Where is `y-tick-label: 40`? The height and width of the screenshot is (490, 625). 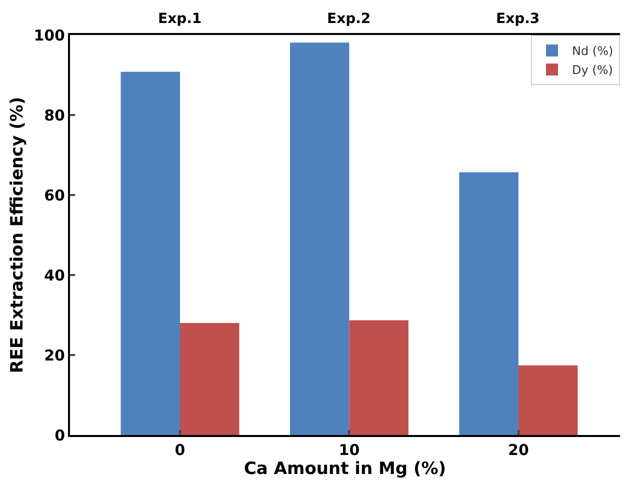
y-tick-label: 40 is located at coordinates (54, 275).